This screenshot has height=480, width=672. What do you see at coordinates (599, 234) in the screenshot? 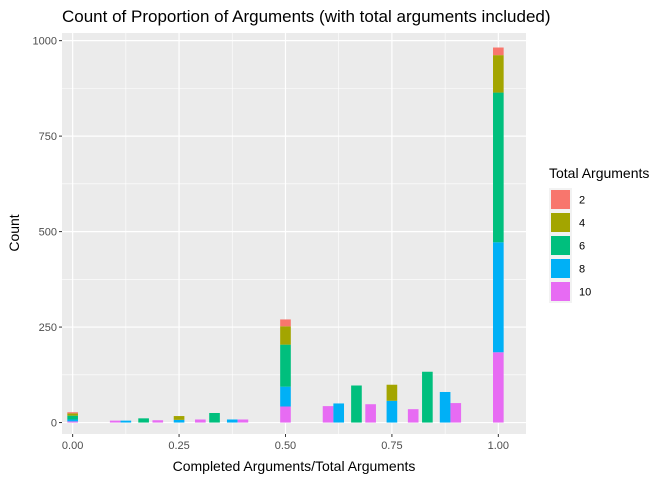
I see `legend: Total Arguments 2 4 6 8 10` at bounding box center [599, 234].